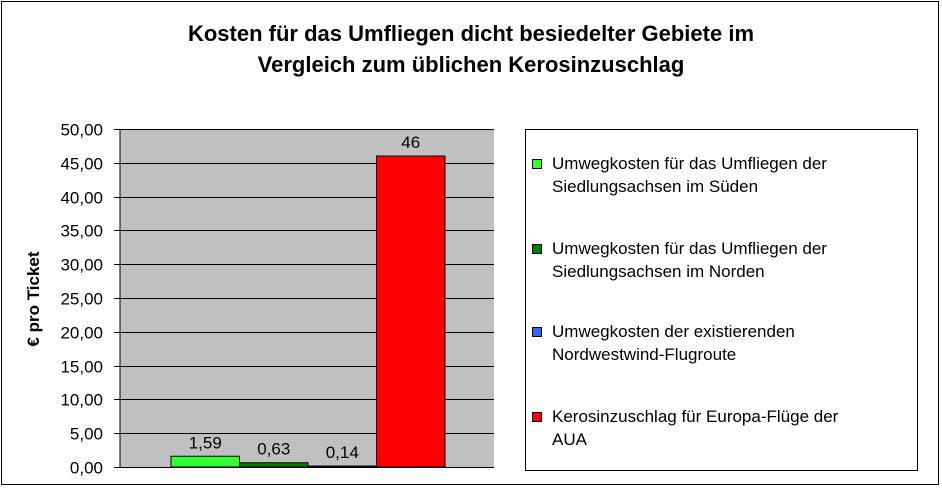 This screenshot has width=942, height=488. I want to click on legend-label-line: Siedlungsachsen im Norden, so click(658, 271).